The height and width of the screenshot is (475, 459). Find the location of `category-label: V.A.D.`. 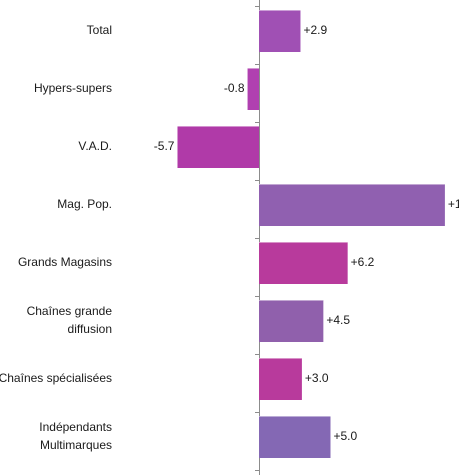

category-label: V.A.D. is located at coordinates (95, 146).